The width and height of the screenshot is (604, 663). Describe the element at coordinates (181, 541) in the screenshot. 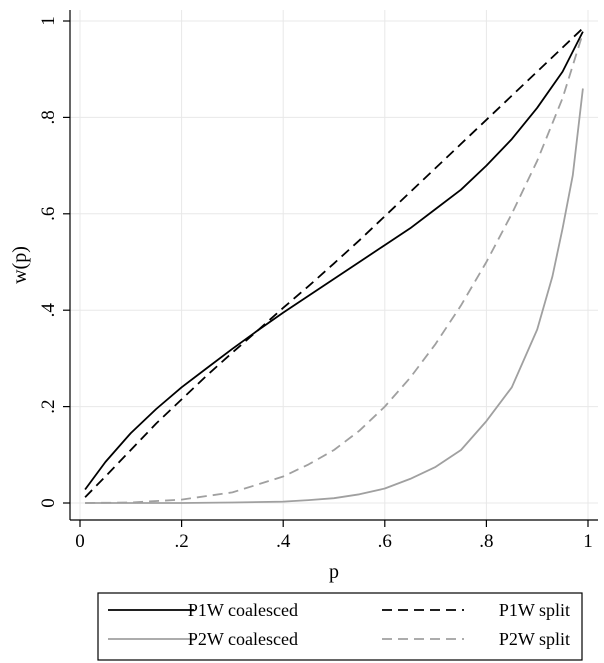

I see `x-tick-label: .2` at that location.